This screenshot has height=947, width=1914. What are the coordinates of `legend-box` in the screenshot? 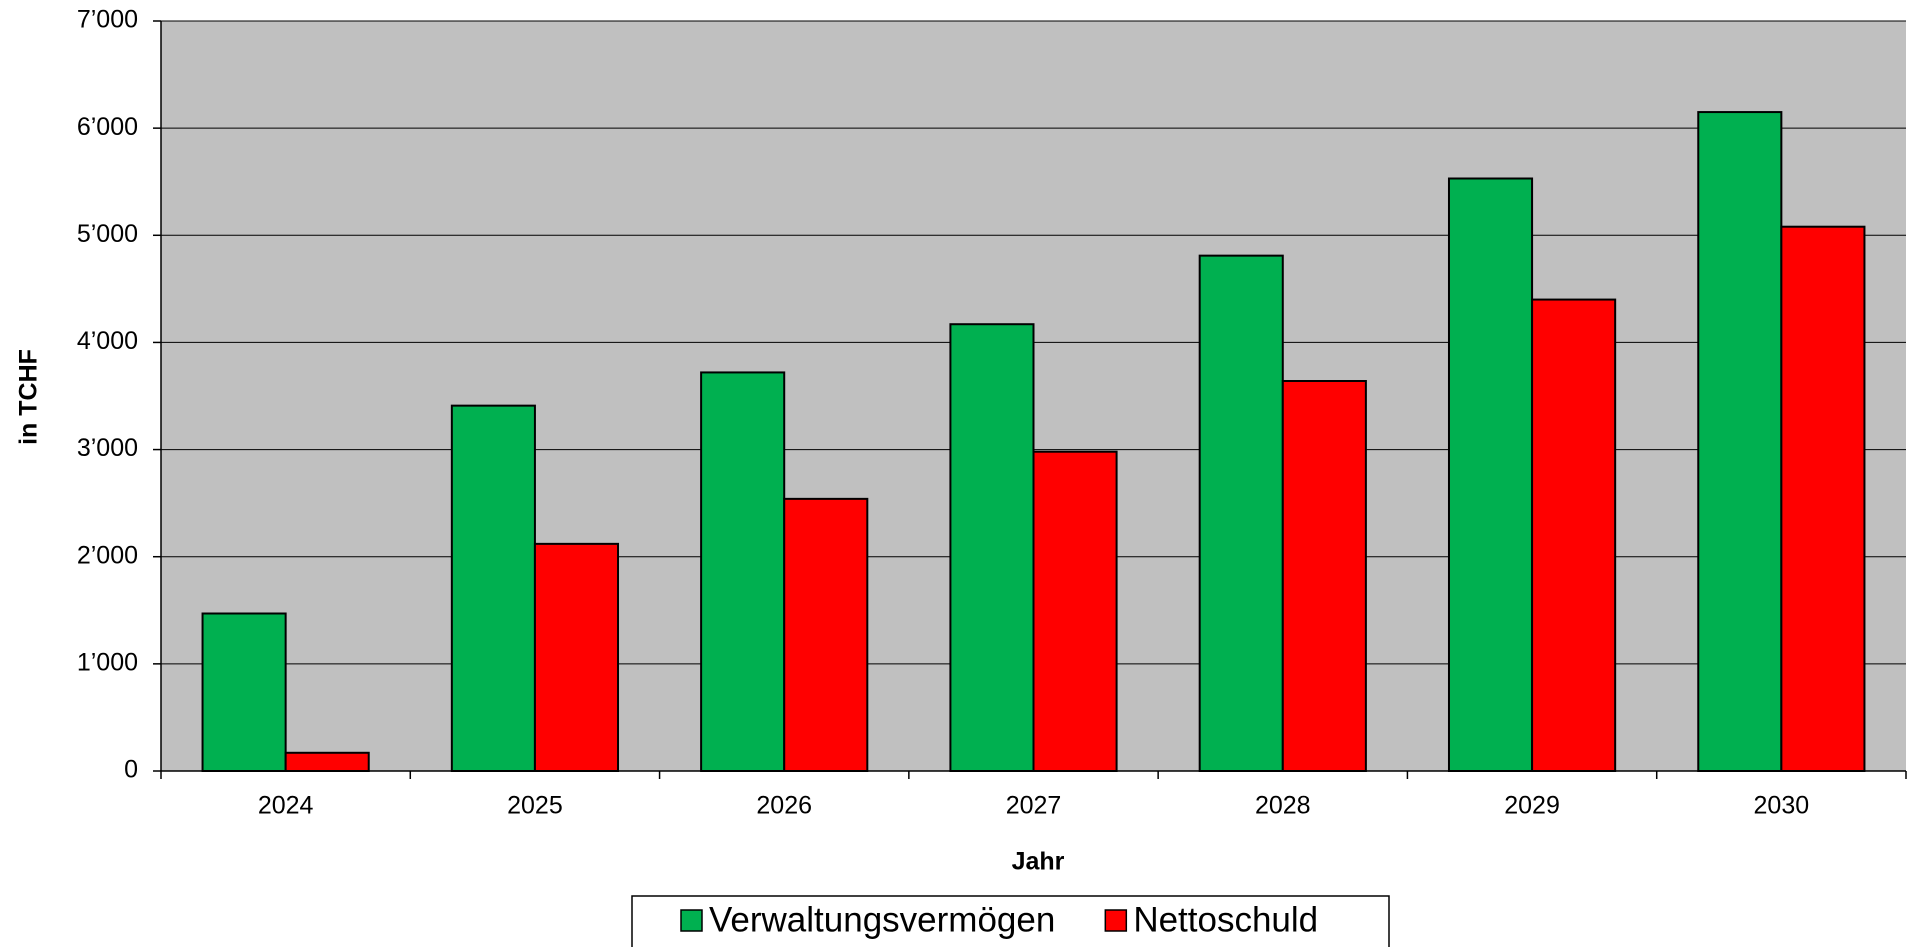 It's located at (1010, 921).